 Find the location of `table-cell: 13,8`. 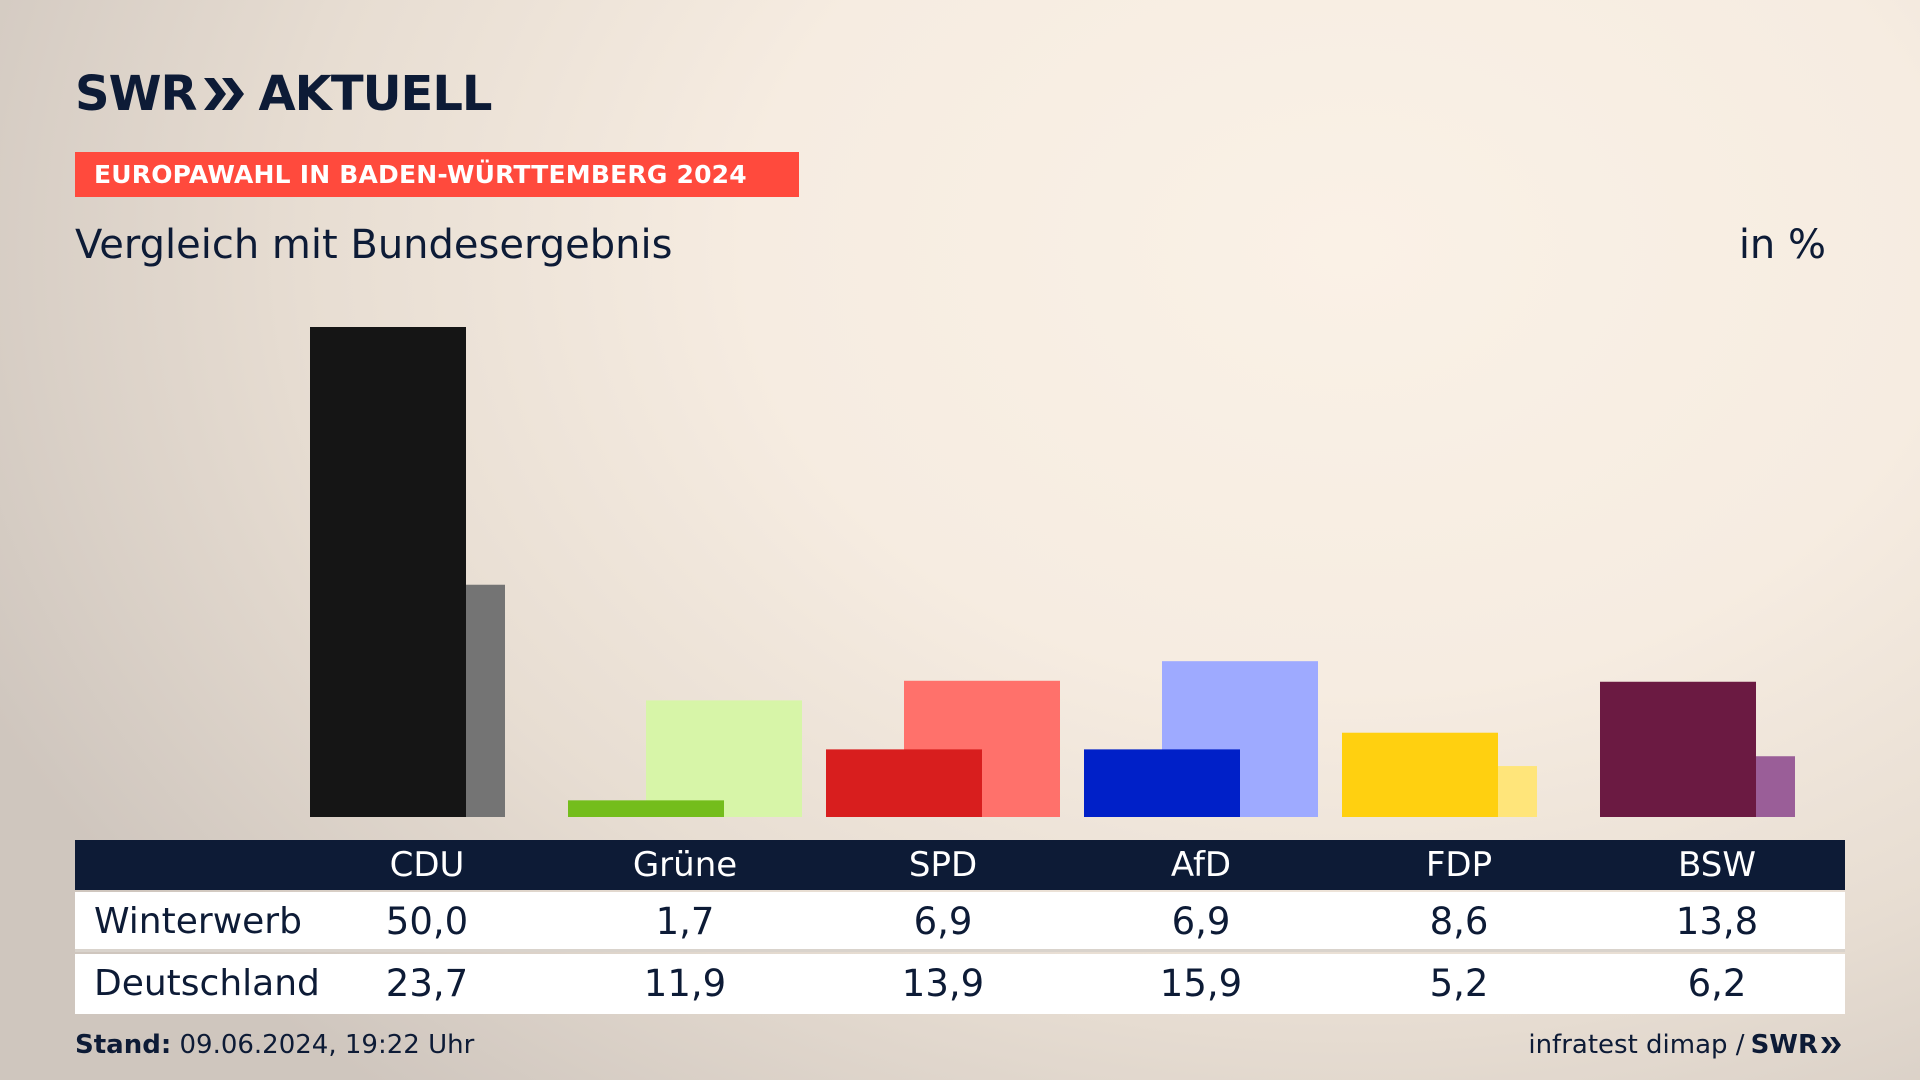

table-cell: 13,8 is located at coordinates (1717, 921).